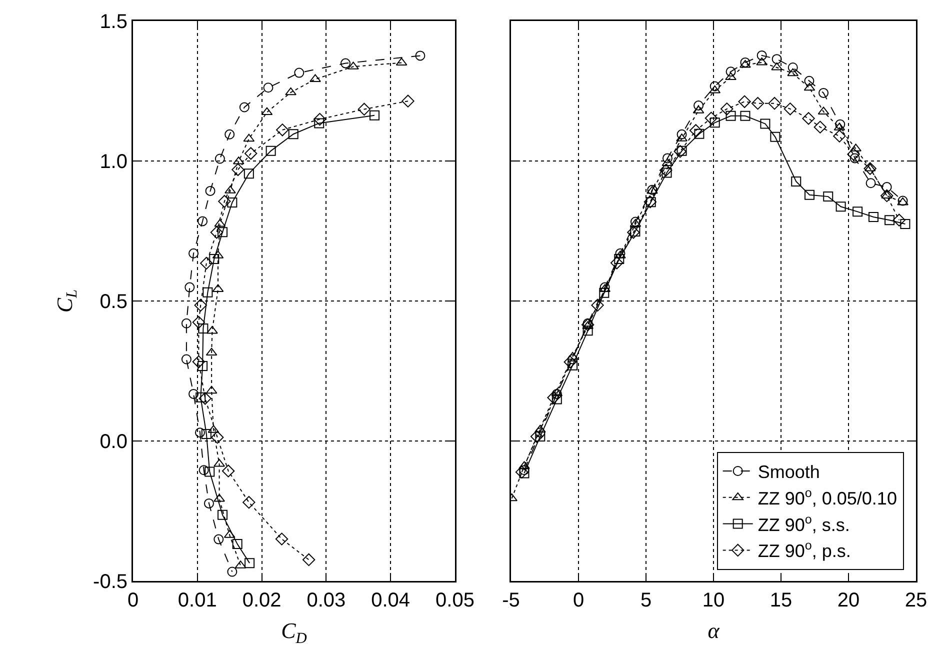 Image resolution: width=952 pixels, height=666 pixels. What do you see at coordinates (646, 601) in the screenshot?
I see `x-tick-label: 5` at bounding box center [646, 601].